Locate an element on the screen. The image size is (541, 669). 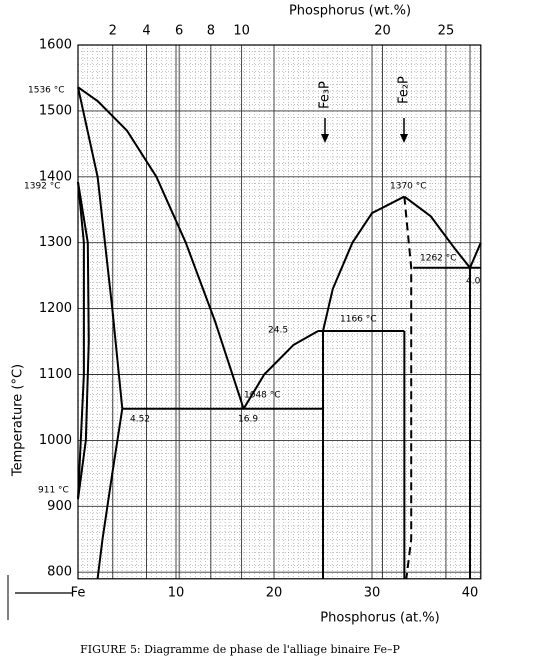
x-tick-label: 20 is located at coordinates (274, 593).